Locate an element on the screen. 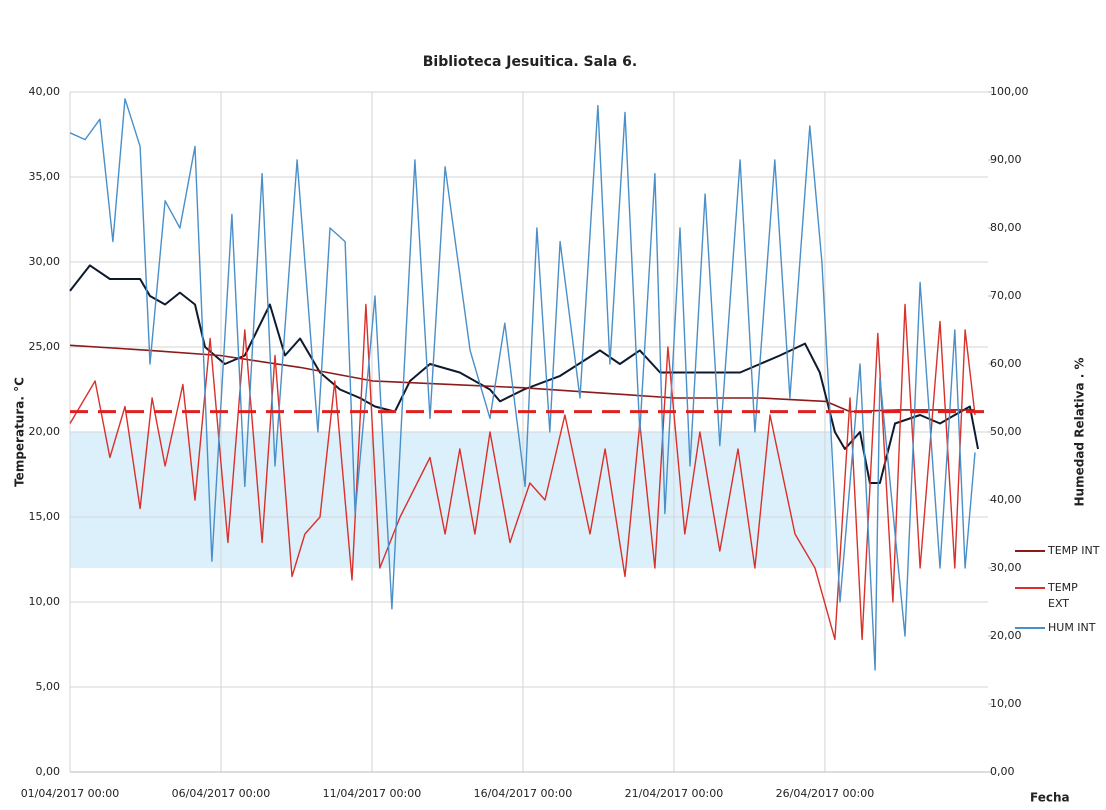 This screenshot has height=810, width=1106. y2-tick-label: 20,00 is located at coordinates (1006, 635).